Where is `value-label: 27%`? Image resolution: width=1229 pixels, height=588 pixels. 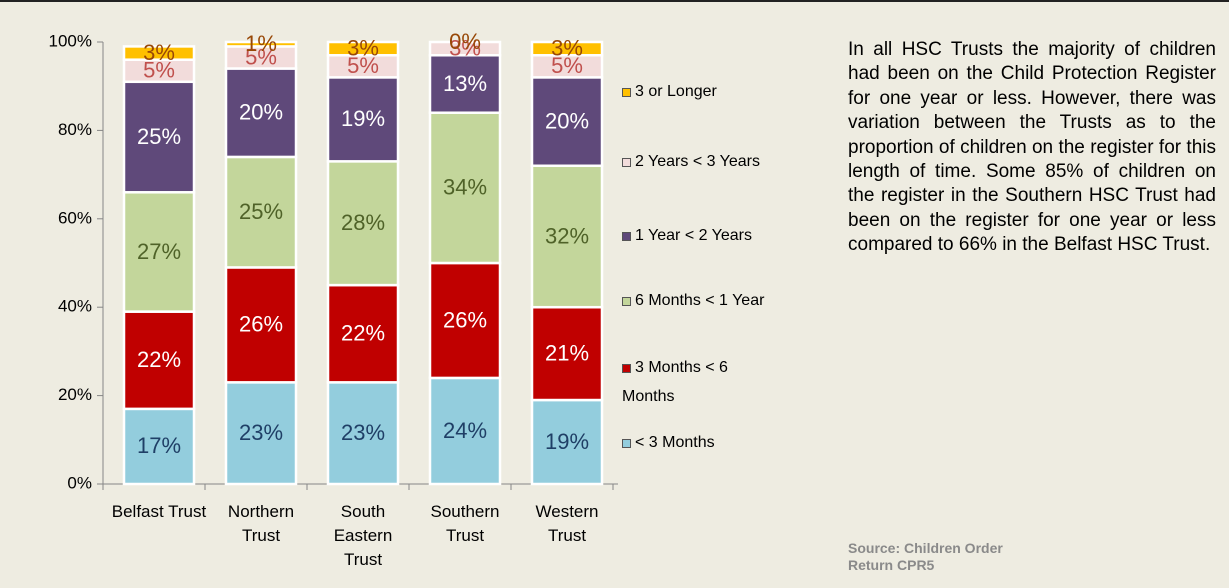
value-label: 27% is located at coordinates (159, 251).